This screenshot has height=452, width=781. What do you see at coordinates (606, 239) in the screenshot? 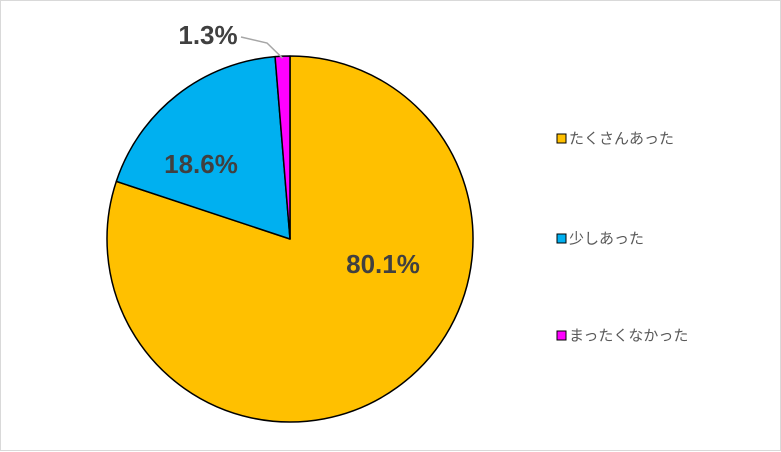
I see `legend-label-2: 少しあった` at bounding box center [606, 239].